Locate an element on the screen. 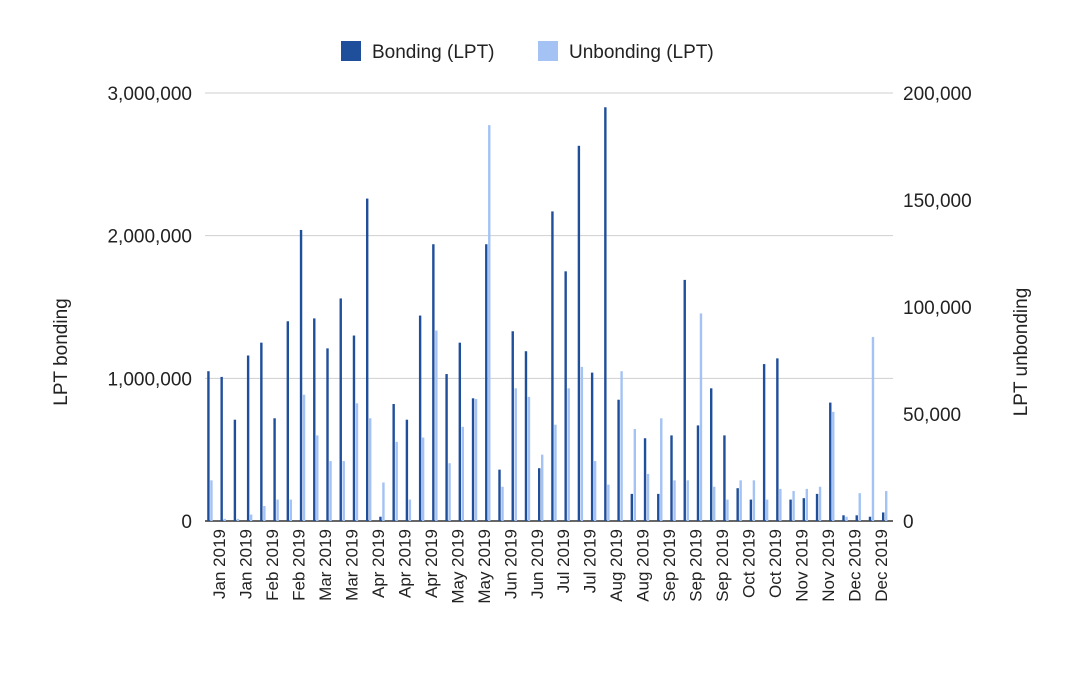  x-tick-label: Jun 2019 is located at coordinates (510, 564).